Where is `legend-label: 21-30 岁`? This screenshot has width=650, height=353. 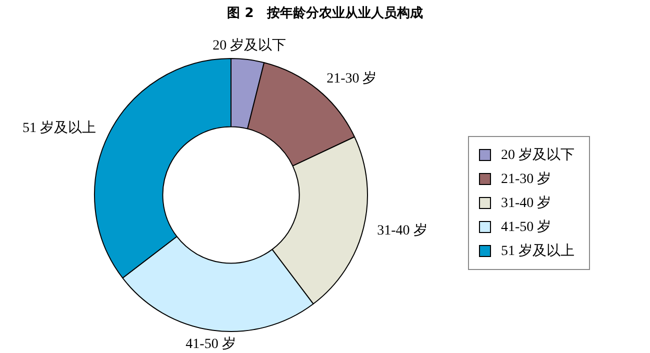
legend-label: 21-30 岁 is located at coordinates (526, 179).